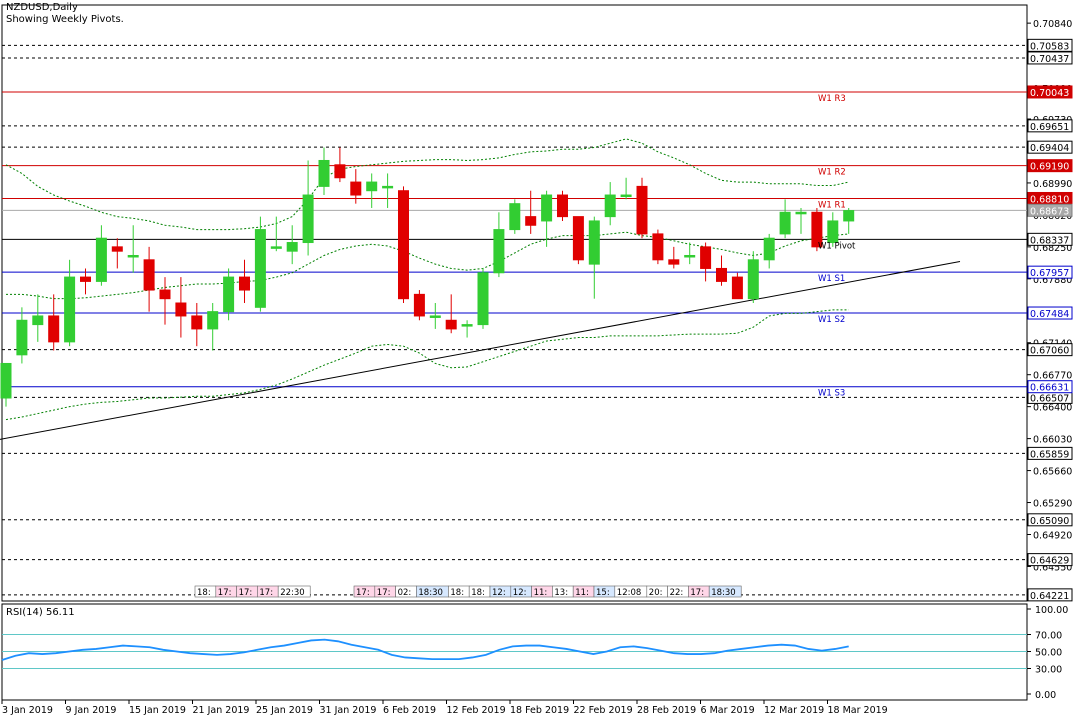  What do you see at coordinates (284, 710) in the screenshot?
I see `x-tick-label: 25 Jan 2019` at bounding box center [284, 710].